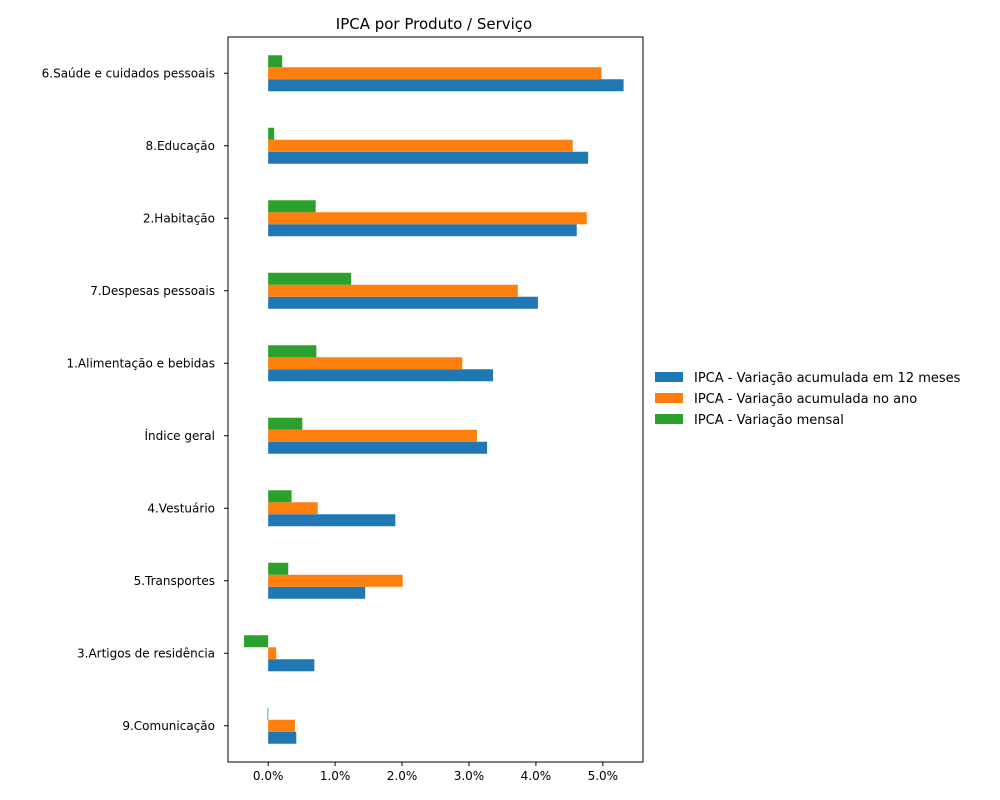 Image resolution: width=1000 pixels, height=800 pixels. What do you see at coordinates (603, 776) in the screenshot?
I see `x-tick-label: 5.0%` at bounding box center [603, 776].